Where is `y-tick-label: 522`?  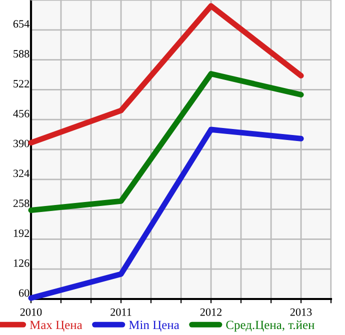
y-tick-label: 522 is located at coordinates (21, 84).